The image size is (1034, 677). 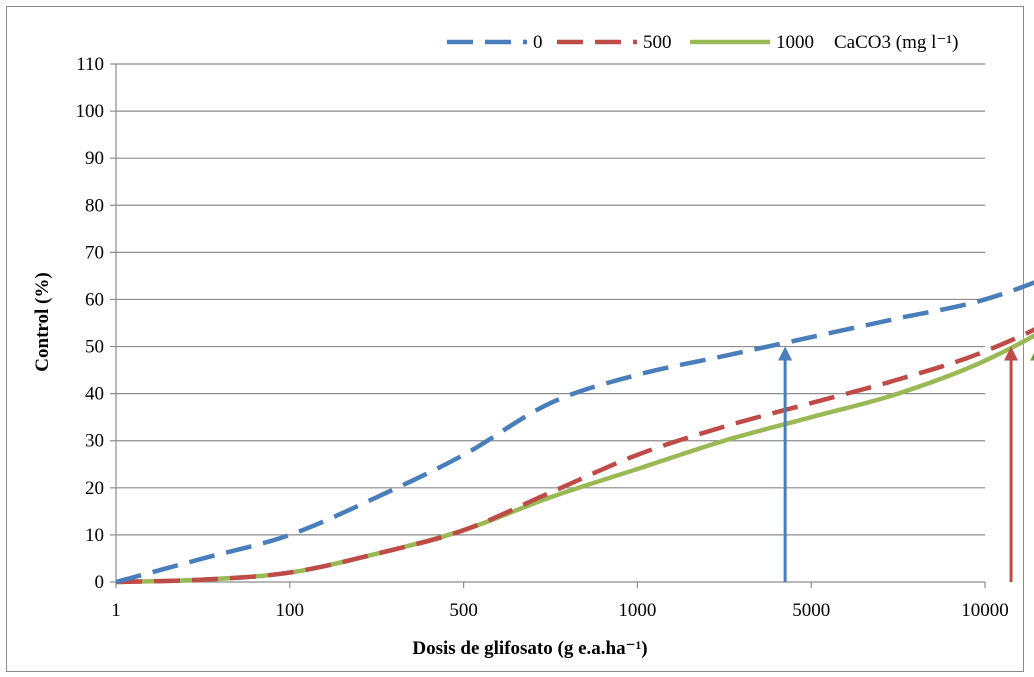 What do you see at coordinates (463, 610) in the screenshot?
I see `x-tick-label: 500` at bounding box center [463, 610].